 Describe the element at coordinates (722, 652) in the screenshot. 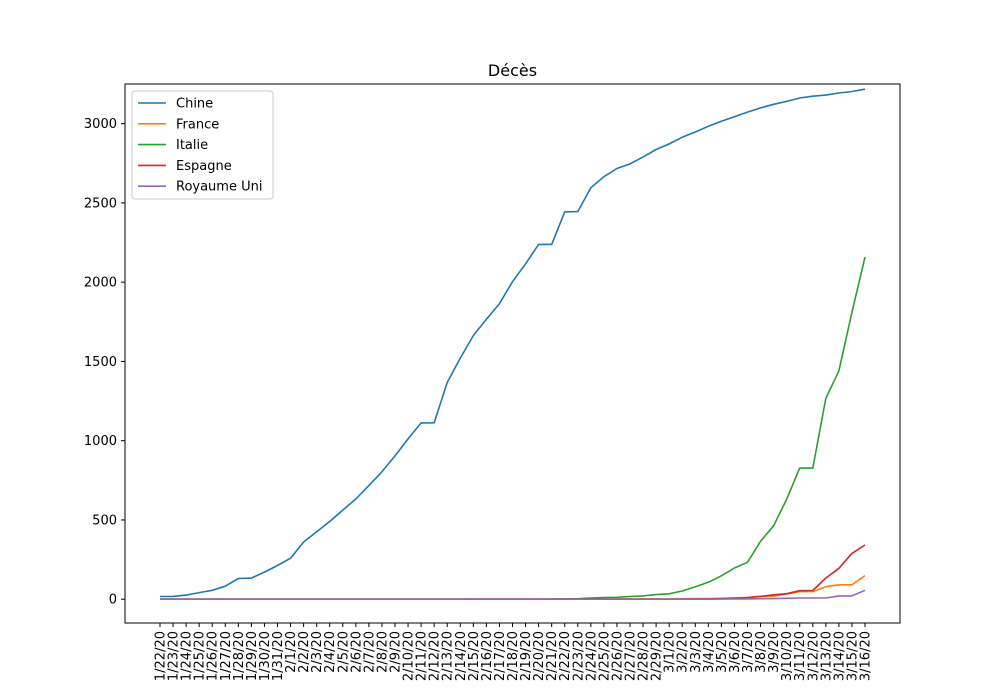

I see `x-tick-label: 3/5/20` at that location.